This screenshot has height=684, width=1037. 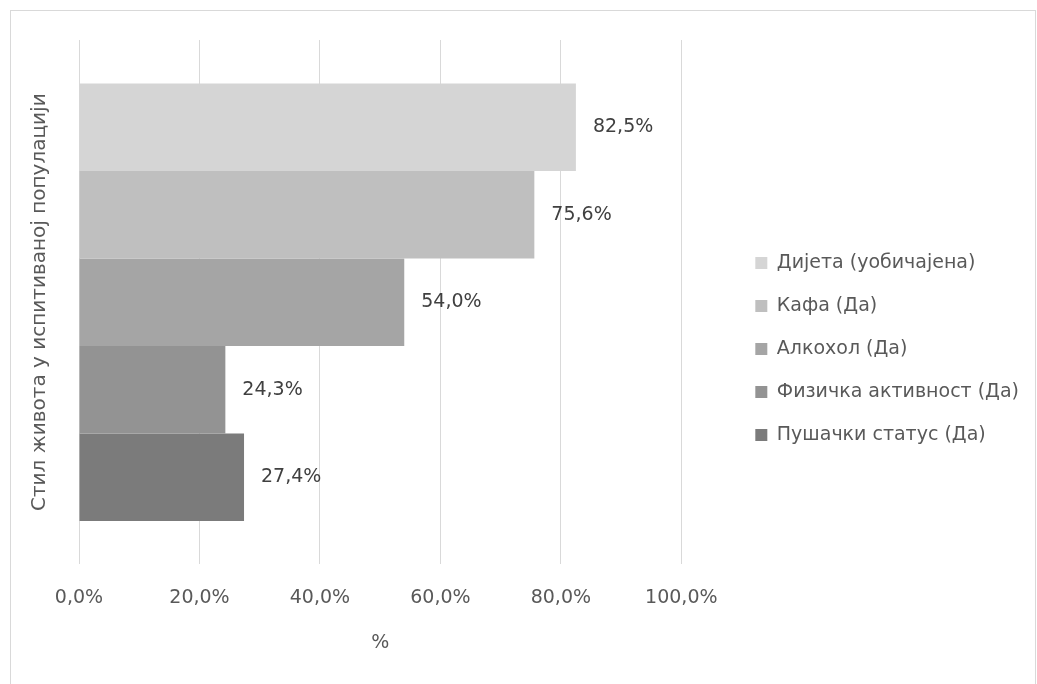 I want to click on x-tick-label: 100,0%, so click(x=681, y=595).